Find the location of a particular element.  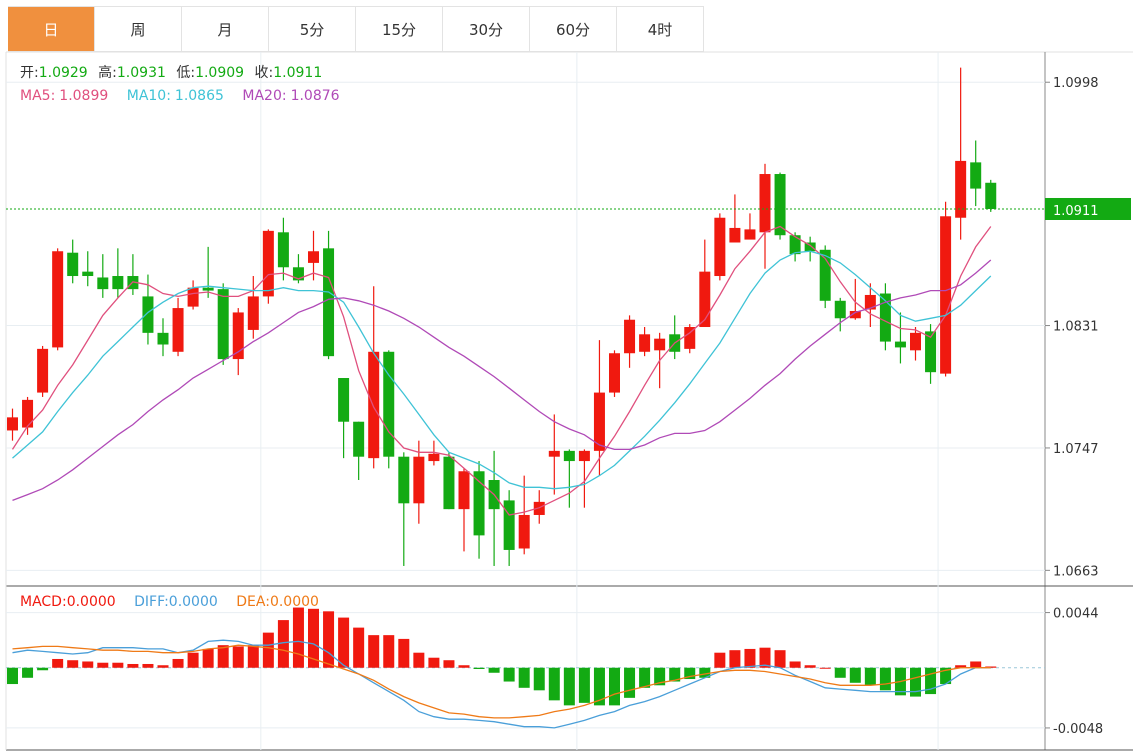

tab-day: 日 is located at coordinates (51, 29).